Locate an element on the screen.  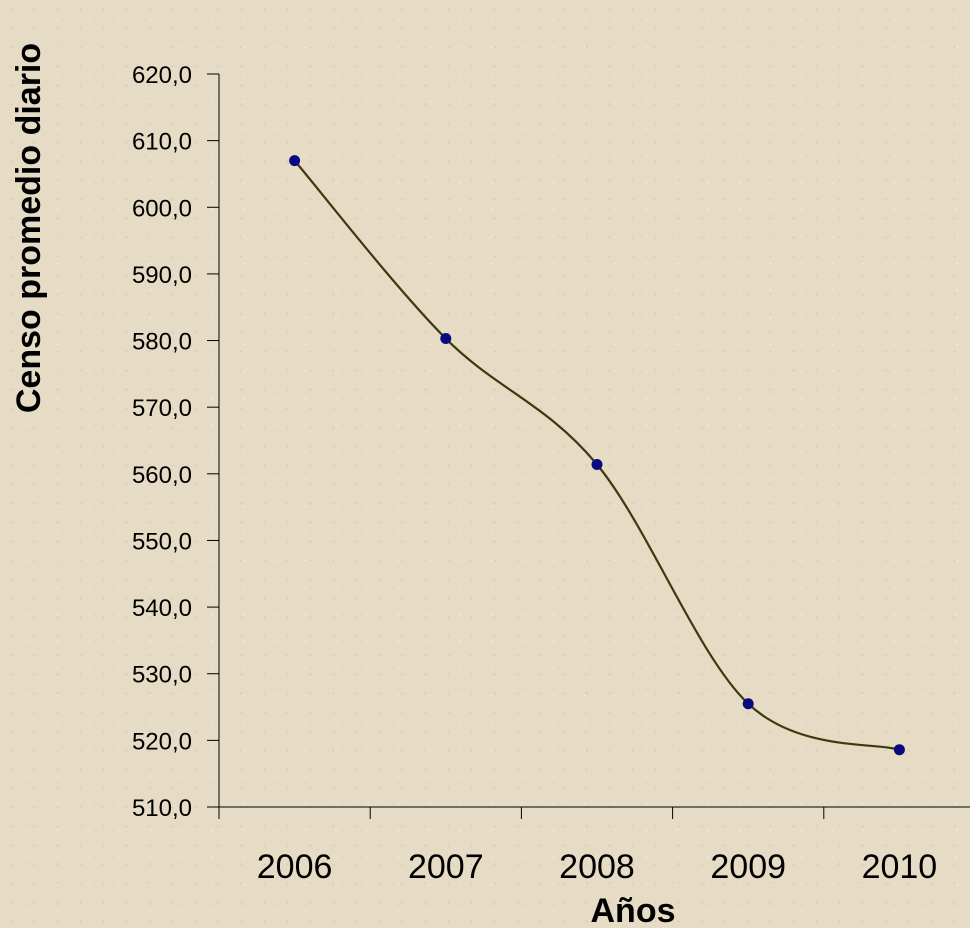
x-tick-label: 2006 is located at coordinates (295, 867).